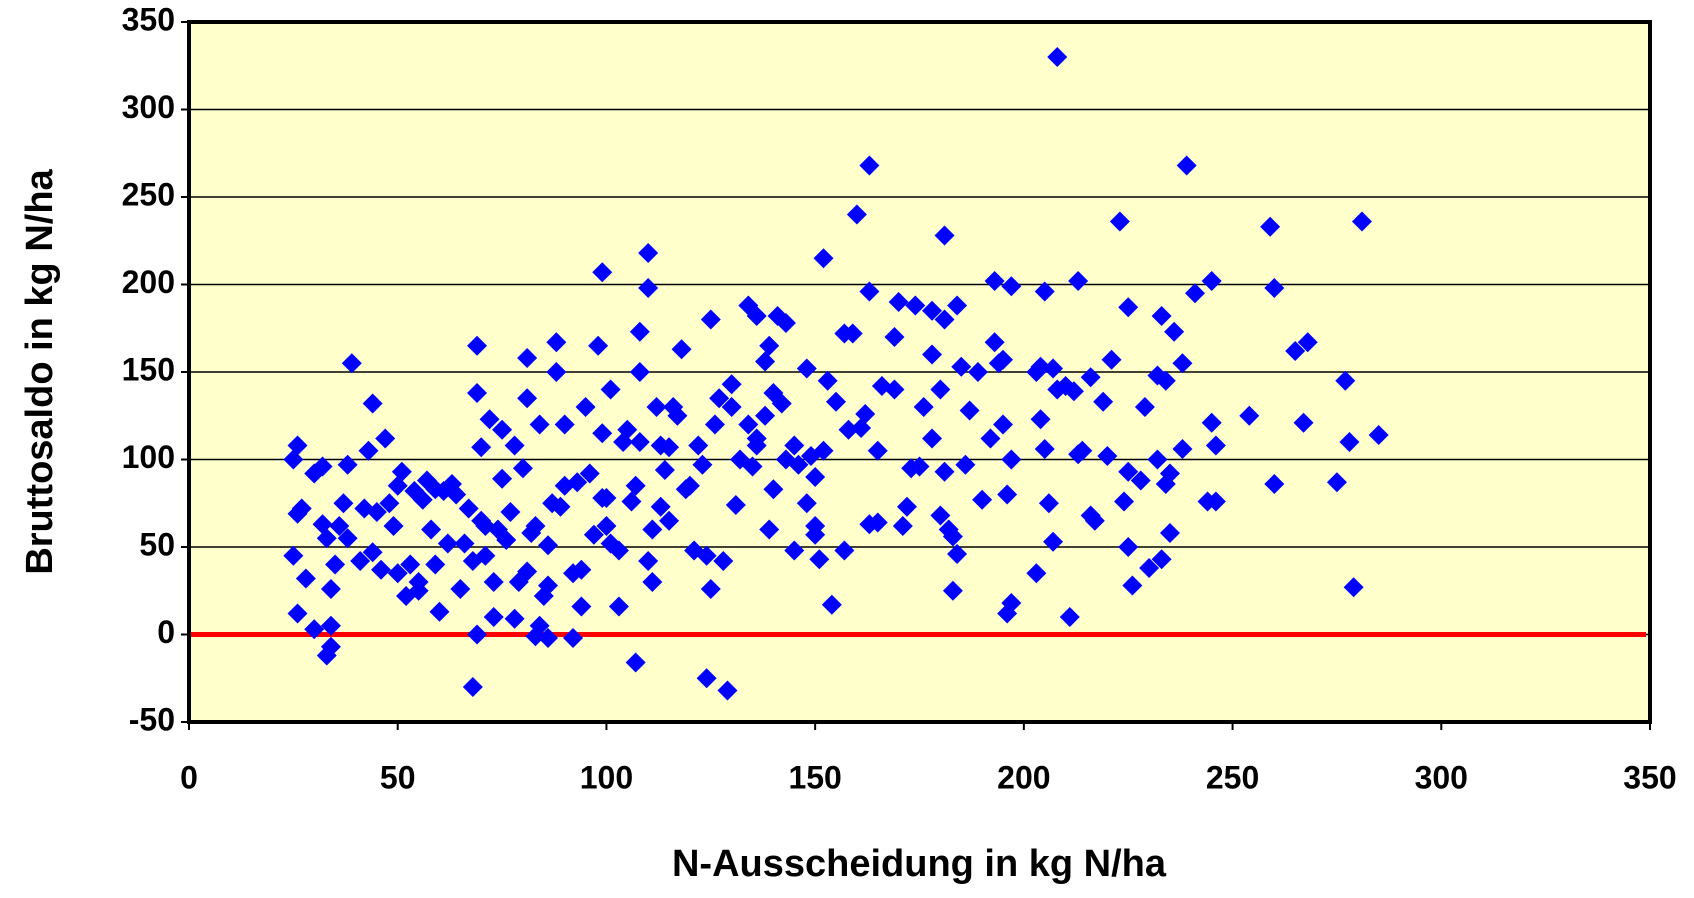 Image resolution: width=1694 pixels, height=898 pixels. Describe the element at coordinates (40, 371) in the screenshot. I see `y-axis-title: Bruttosaldo in kg N/ha` at that location.